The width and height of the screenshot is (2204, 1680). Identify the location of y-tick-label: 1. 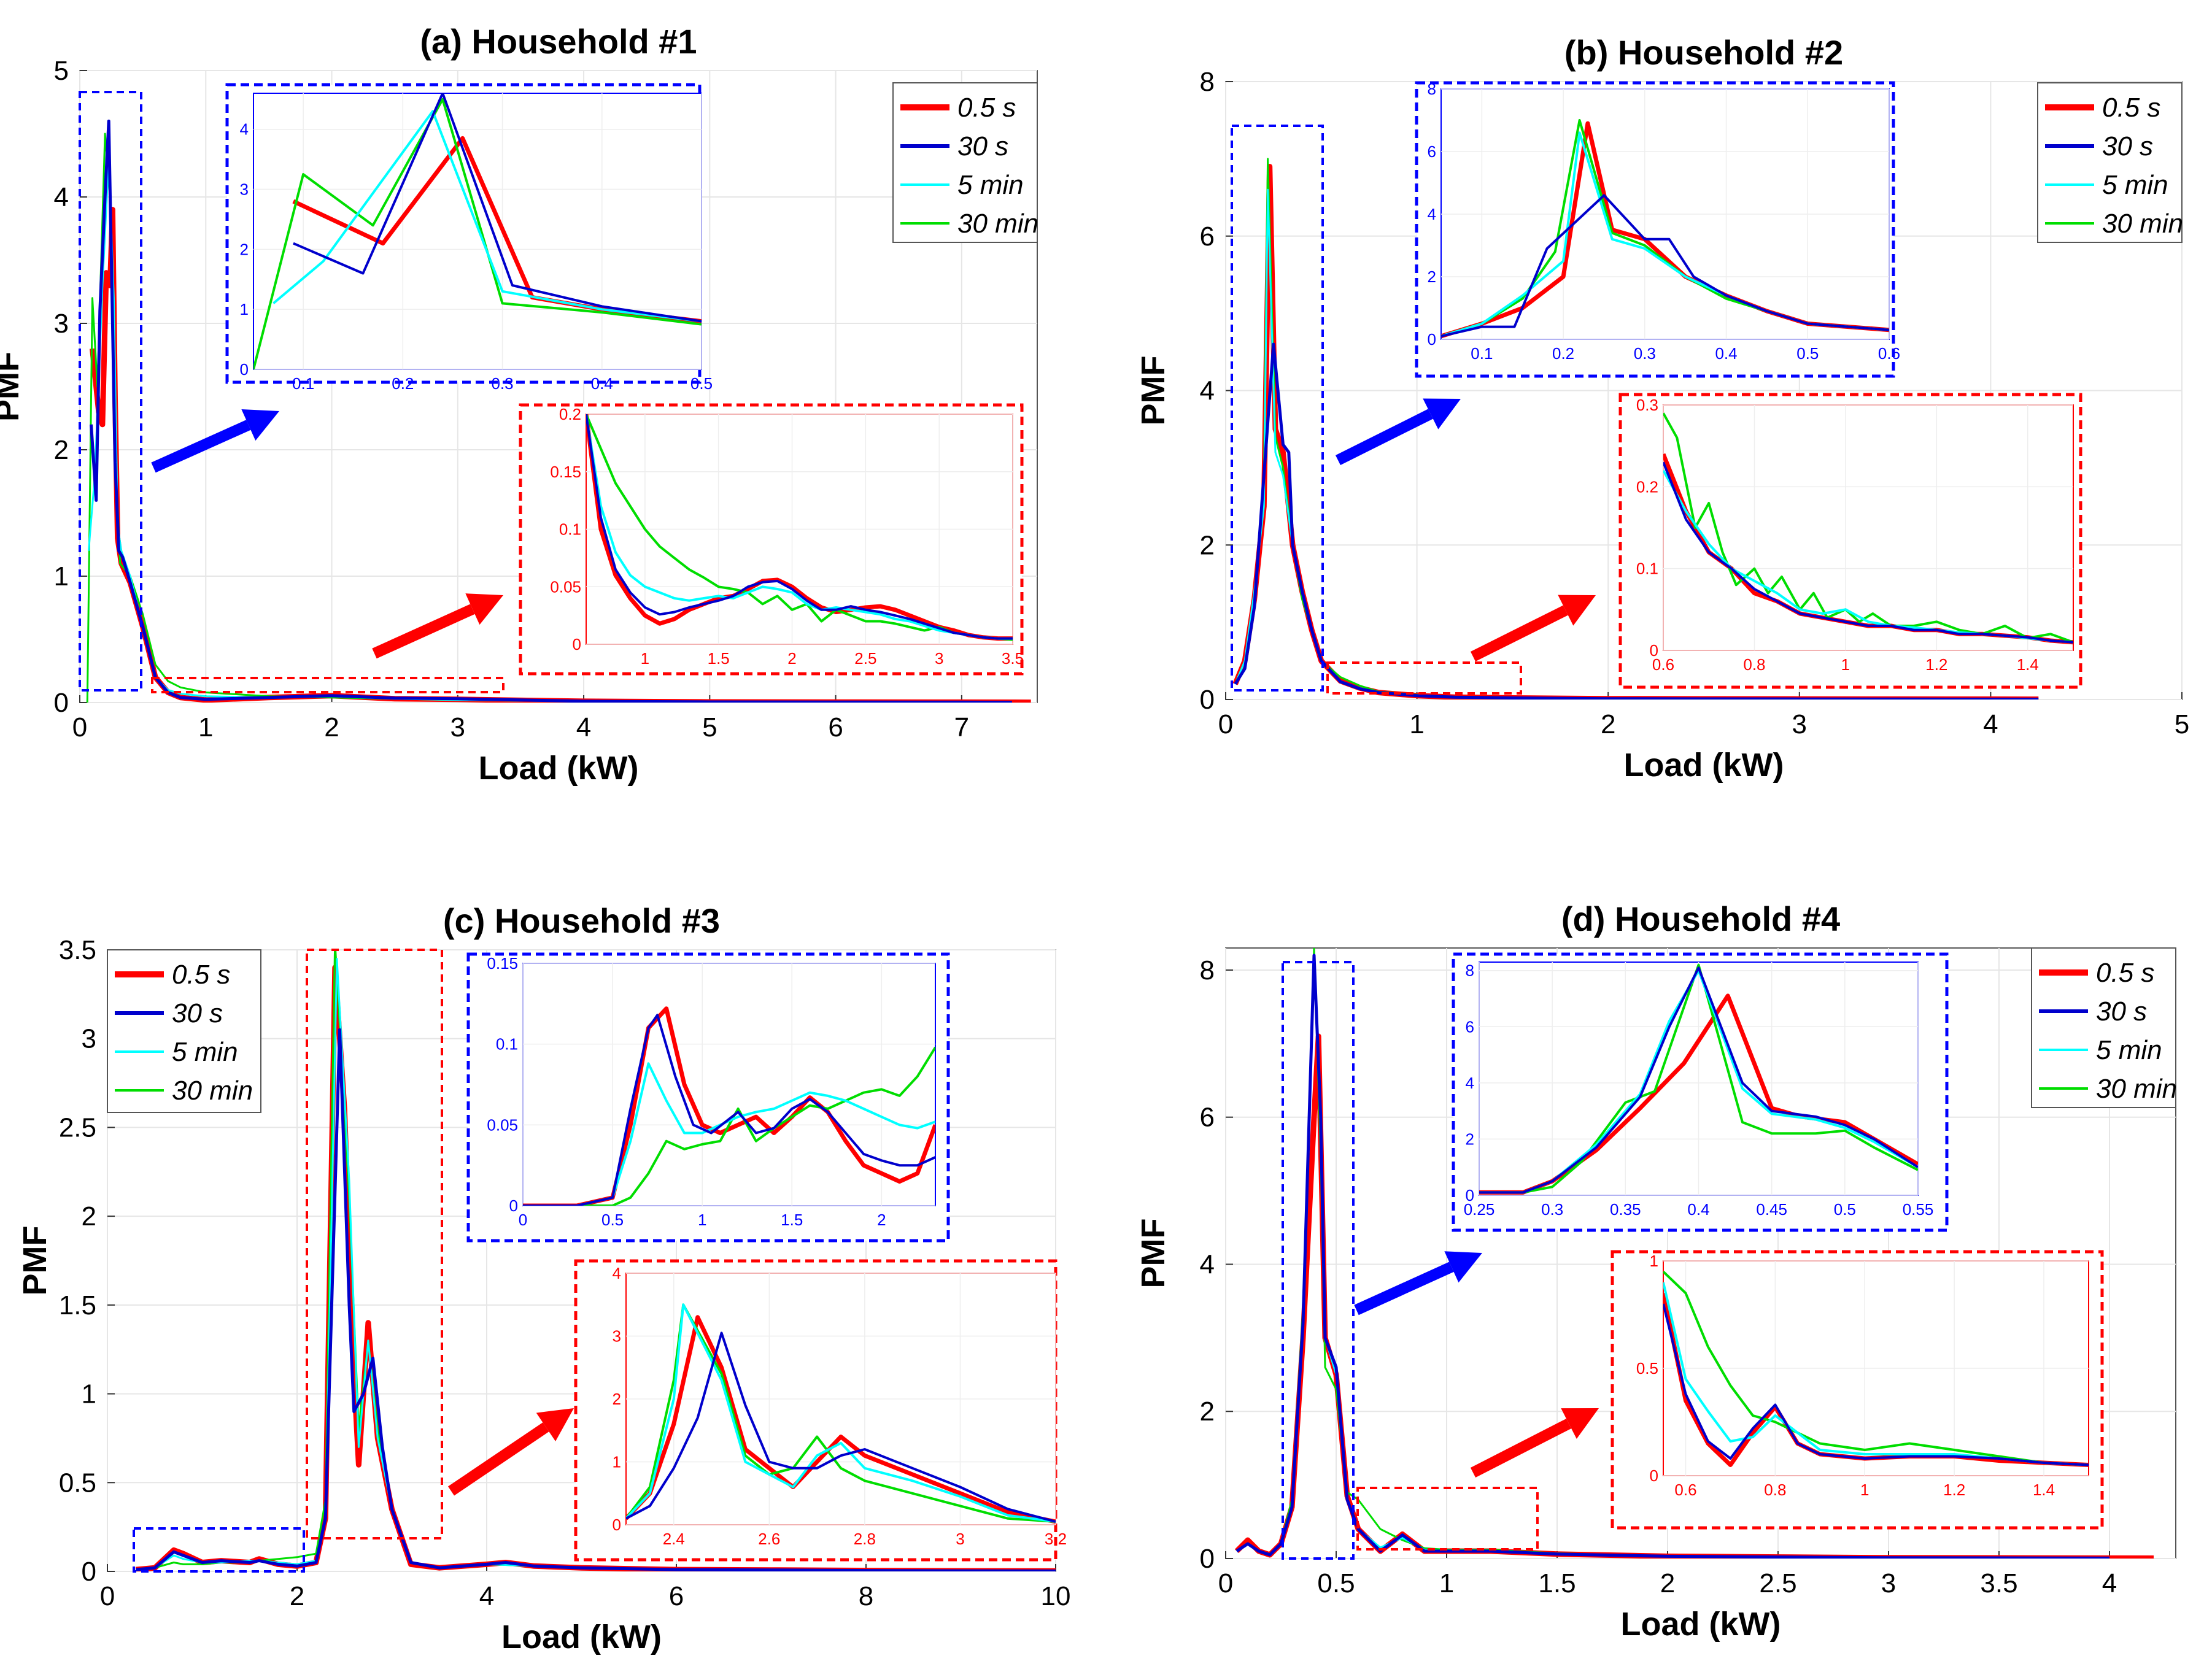
(61, 576).